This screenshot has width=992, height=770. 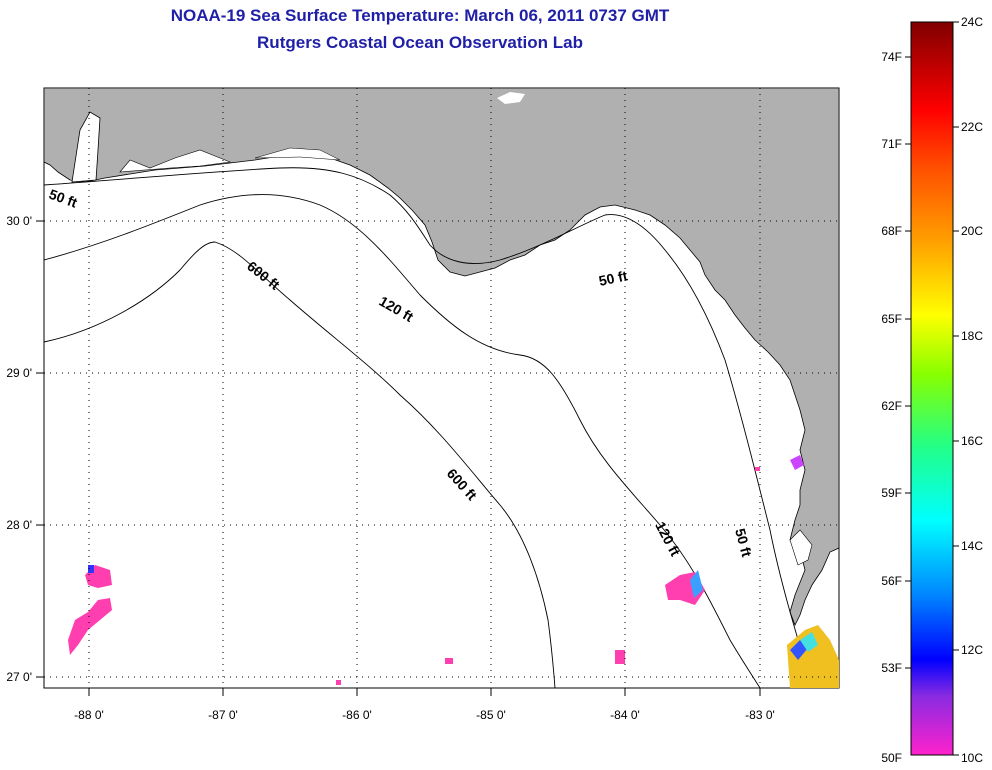 I want to click on contour-label-50ft-south: 50 ft, so click(x=743, y=543).